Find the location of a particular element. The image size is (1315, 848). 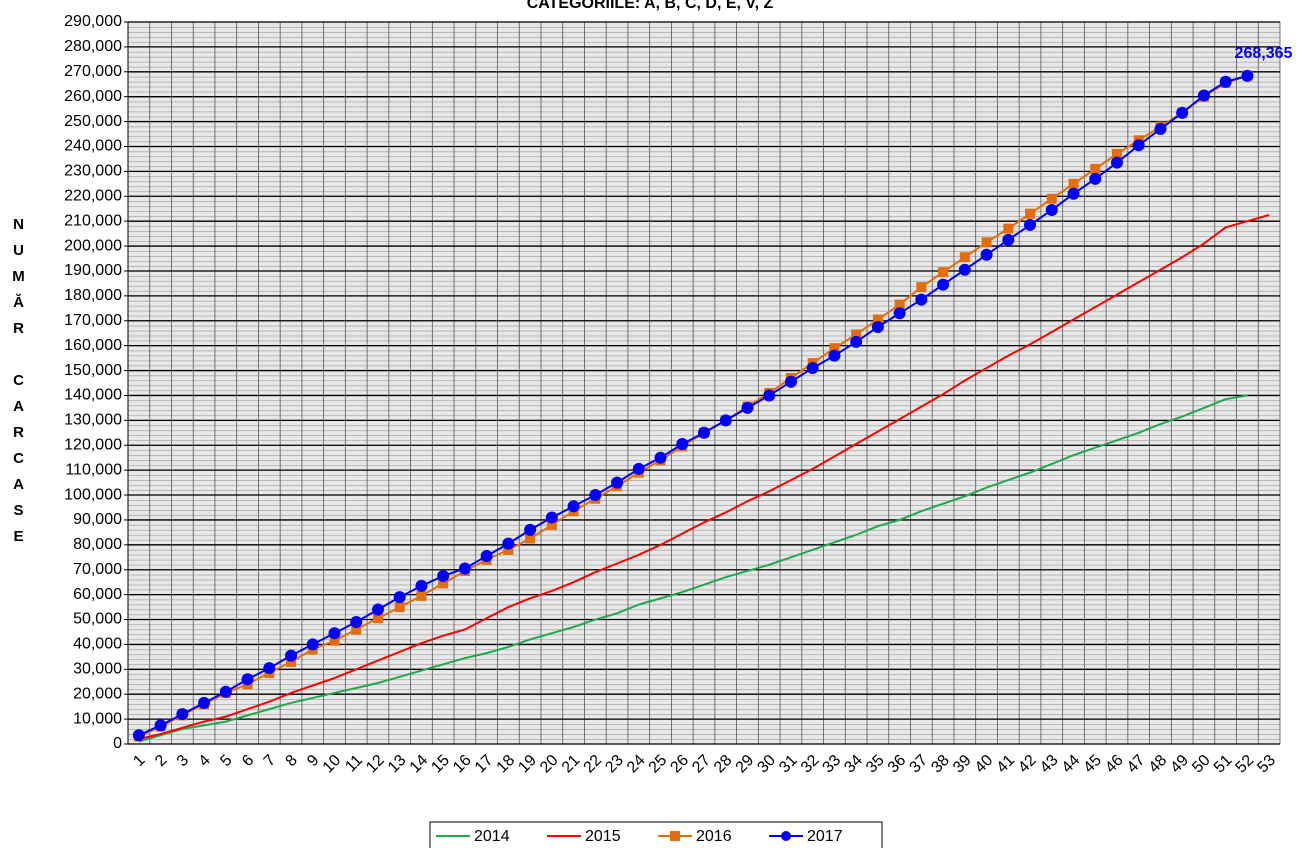

x-tick-label: 4 is located at coordinates (205, 761).